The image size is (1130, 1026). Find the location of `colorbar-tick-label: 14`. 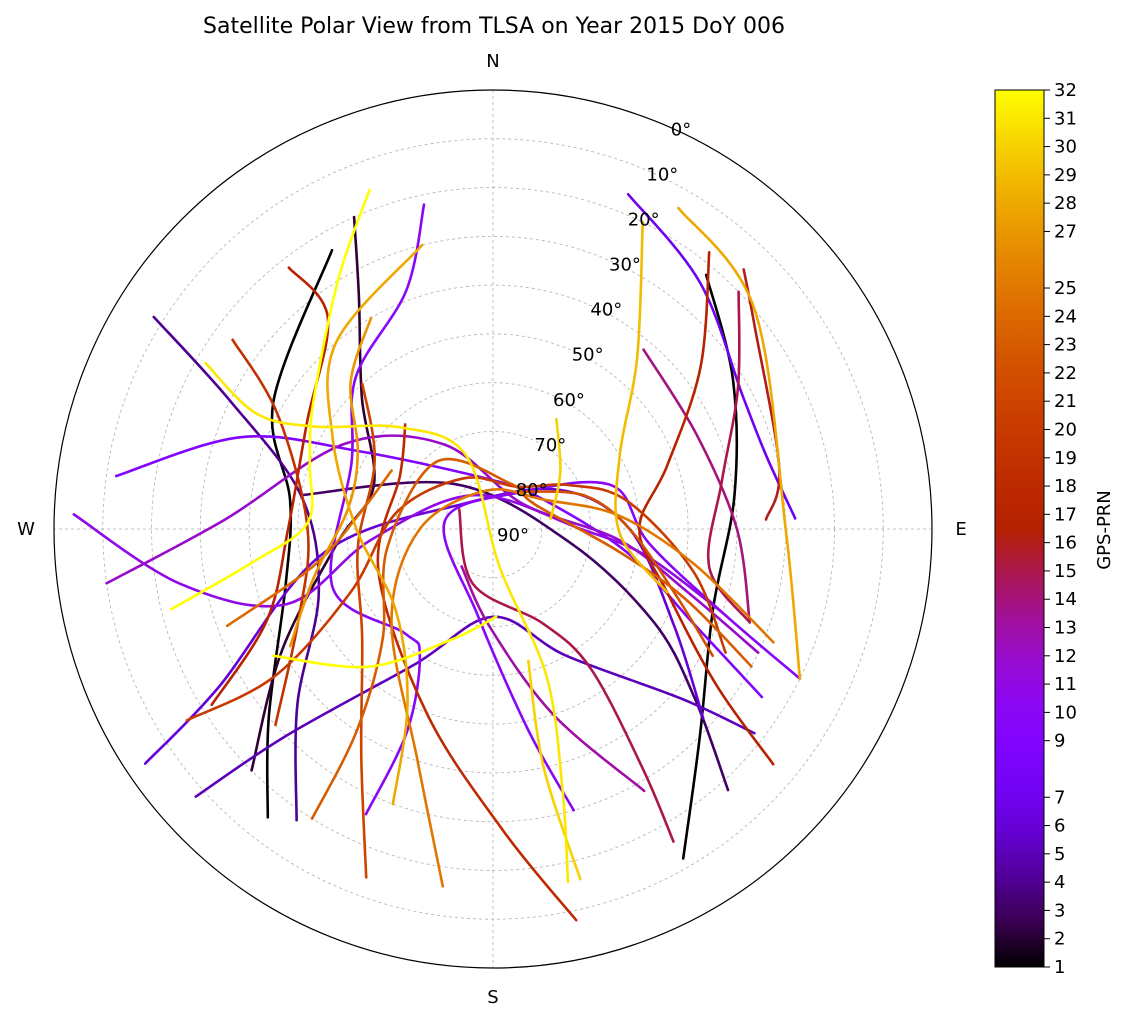

colorbar-tick-label: 14 is located at coordinates (1065, 599).